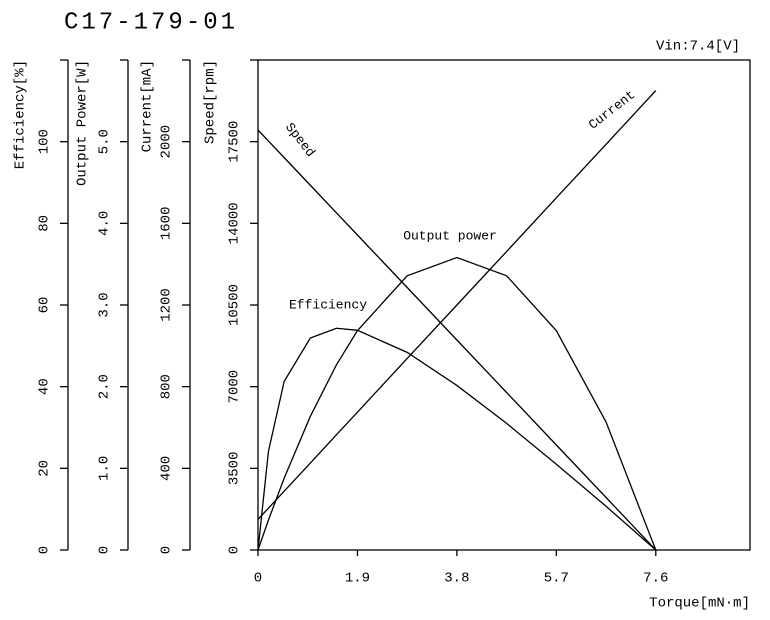 Image resolution: width=770 pixels, height=620 pixels. I want to click on x-tick-label: 5.7, so click(556, 579).